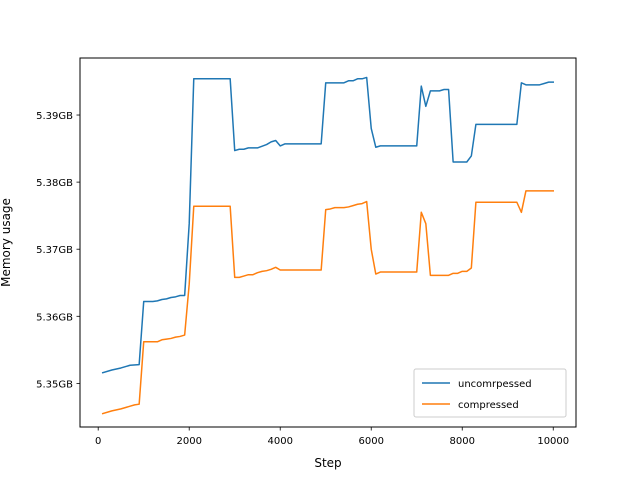 This screenshot has width=640, height=484. What do you see at coordinates (371, 441) in the screenshot?
I see `x-tick-label: 6000` at bounding box center [371, 441].